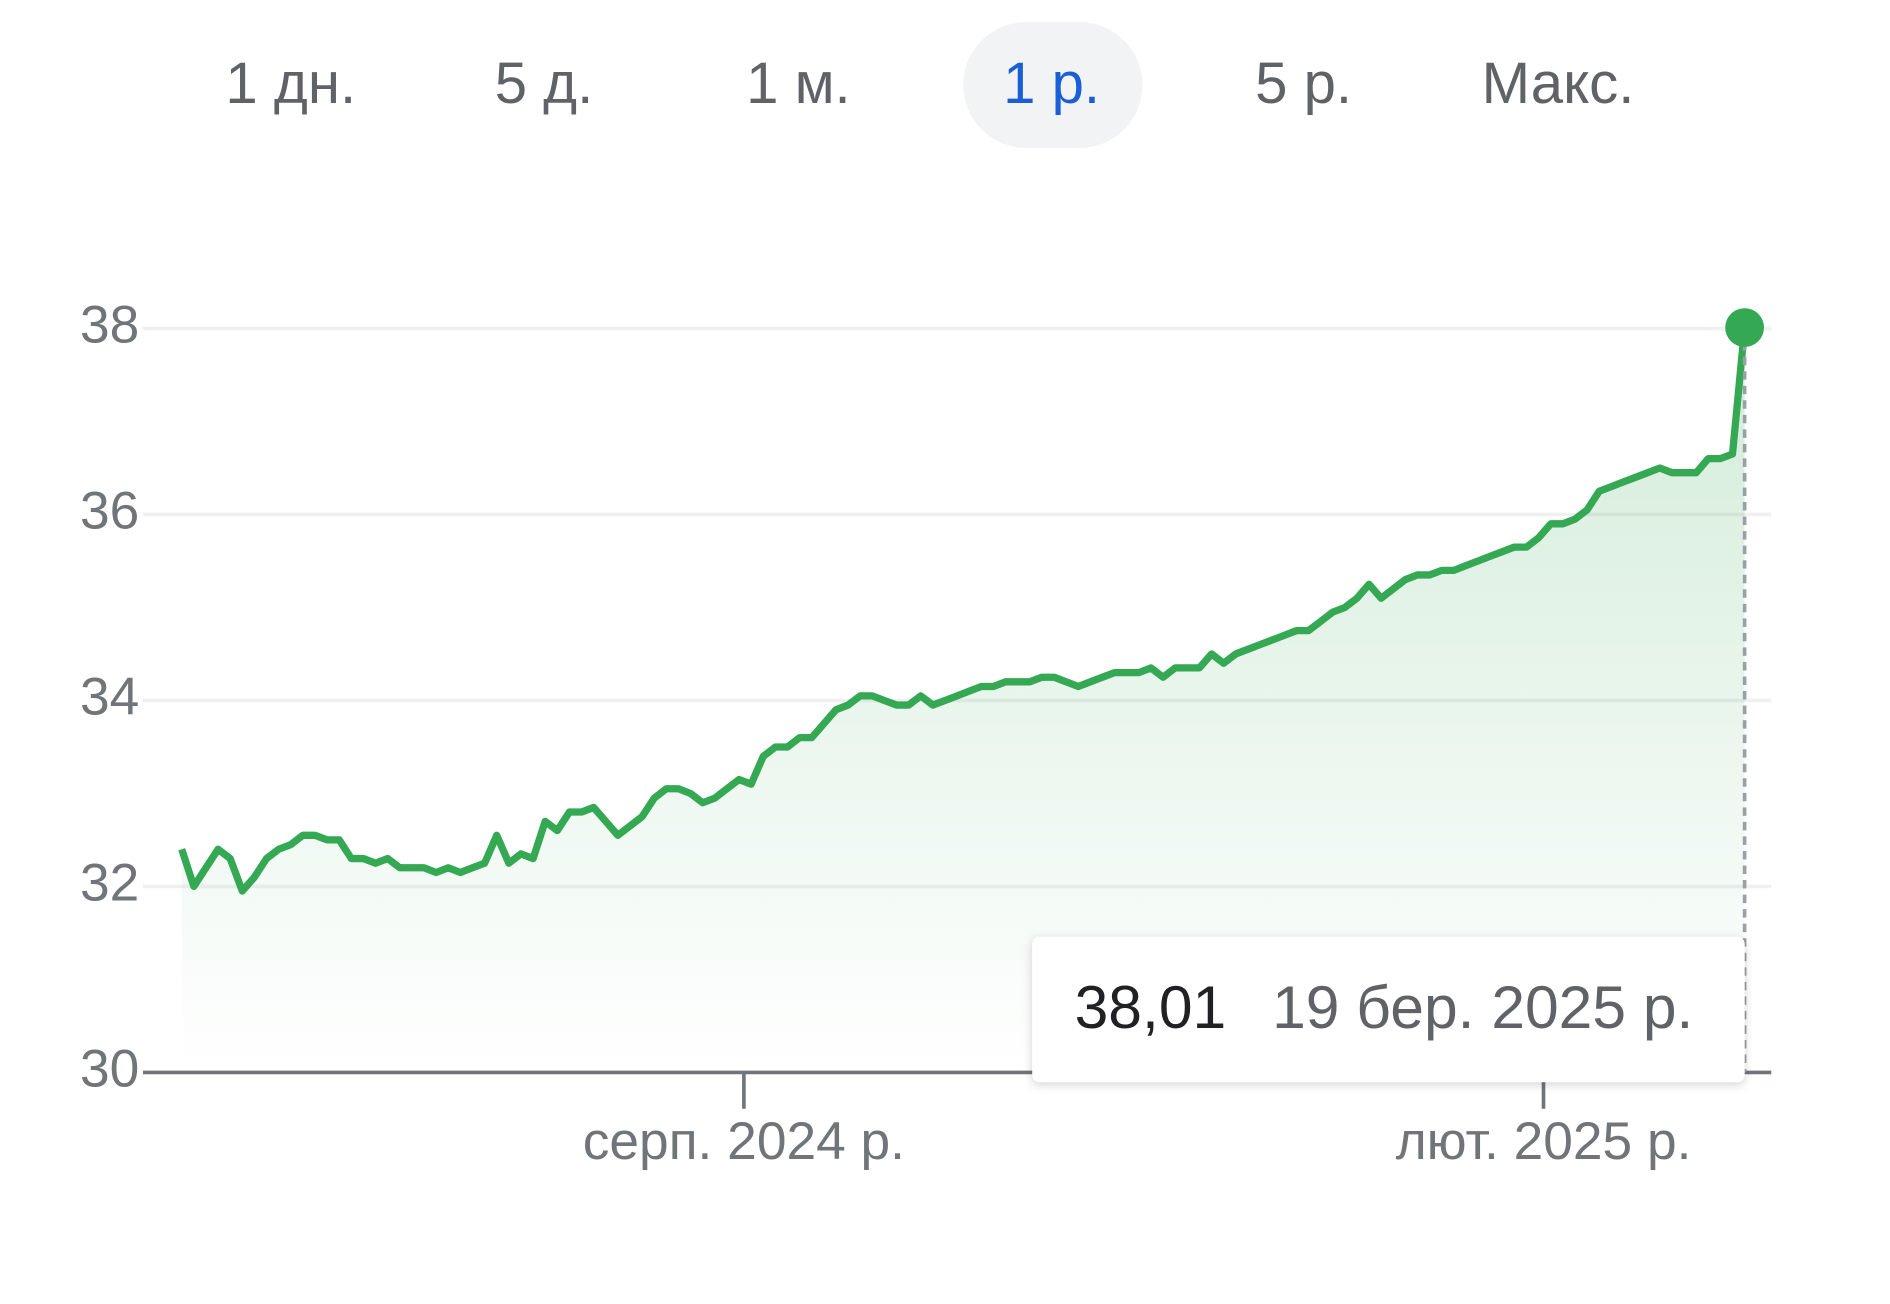 The height and width of the screenshot is (1304, 1890). I want to click on x-tick-label: лют. 2025 р., so click(1544, 1141).